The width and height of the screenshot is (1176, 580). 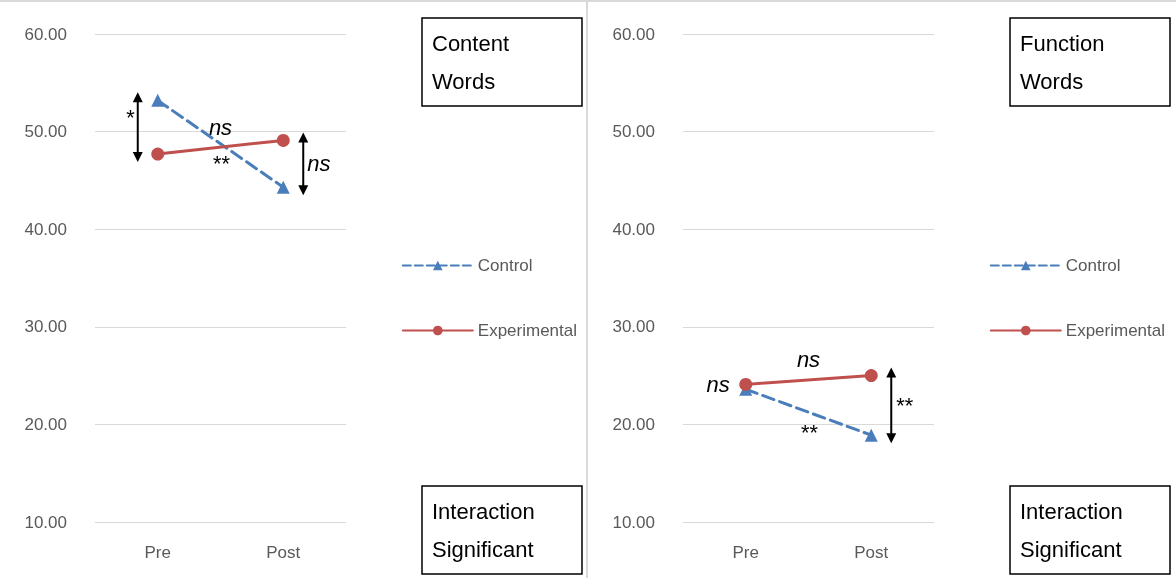 I want to click on text: Function Words, so click(x=1065, y=62).